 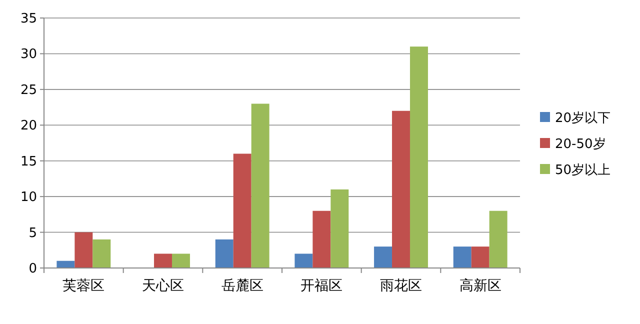 I want to click on x-tick-label: 岳麓区, so click(x=242, y=286).